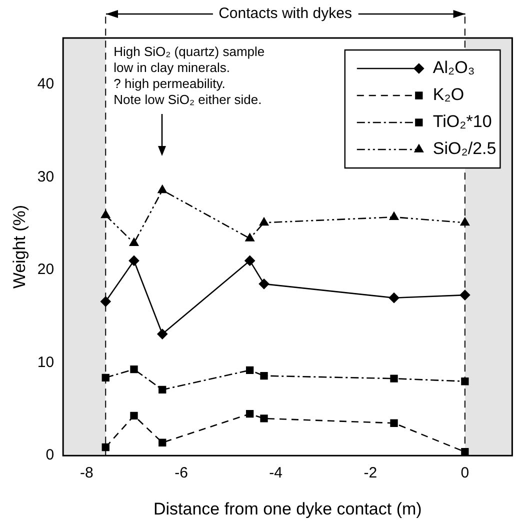  What do you see at coordinates (189, 76) in the screenshot?
I see `annotation: High SiO₂ (quartz) sample low in clay minerals. ? high permeability. Note low SiO₂ either side.` at bounding box center [189, 76].